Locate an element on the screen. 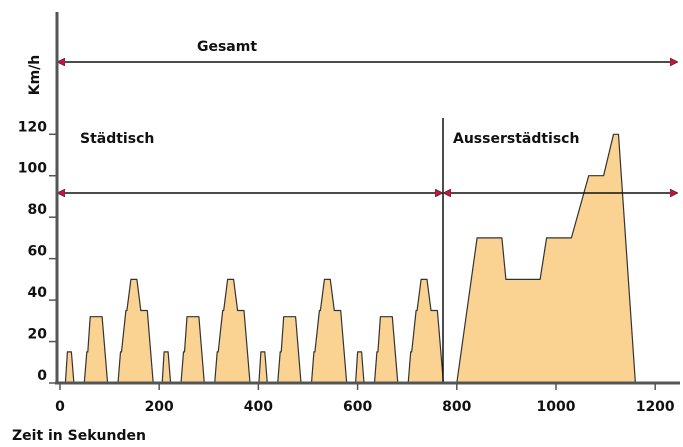 The image size is (683, 447). chart-title: Gesamt is located at coordinates (227, 47).